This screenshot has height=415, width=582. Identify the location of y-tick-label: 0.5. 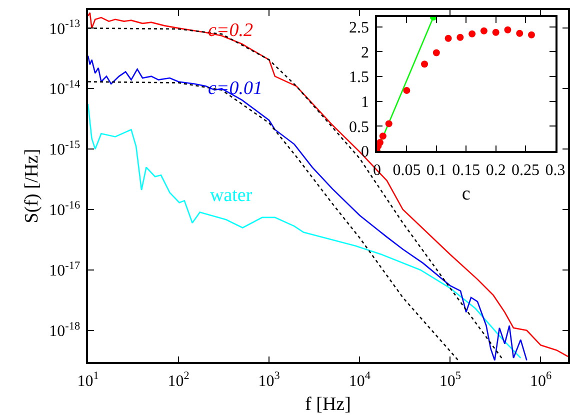
(359, 127).